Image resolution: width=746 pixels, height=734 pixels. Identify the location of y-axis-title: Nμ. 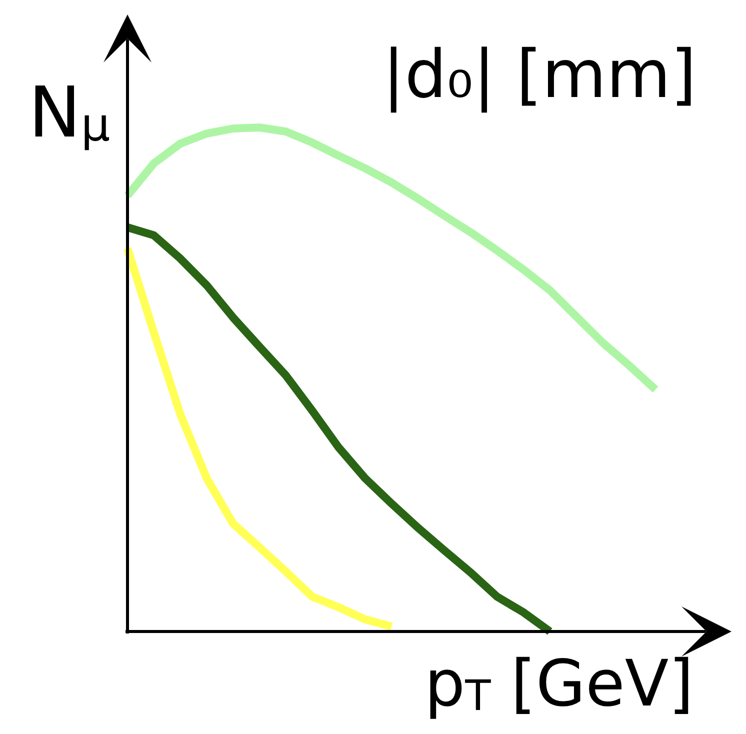
(69, 113).